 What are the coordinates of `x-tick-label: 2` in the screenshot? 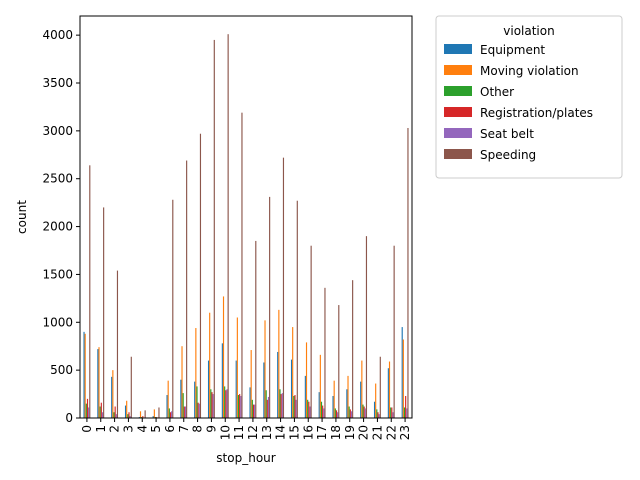 It's located at (115, 429).